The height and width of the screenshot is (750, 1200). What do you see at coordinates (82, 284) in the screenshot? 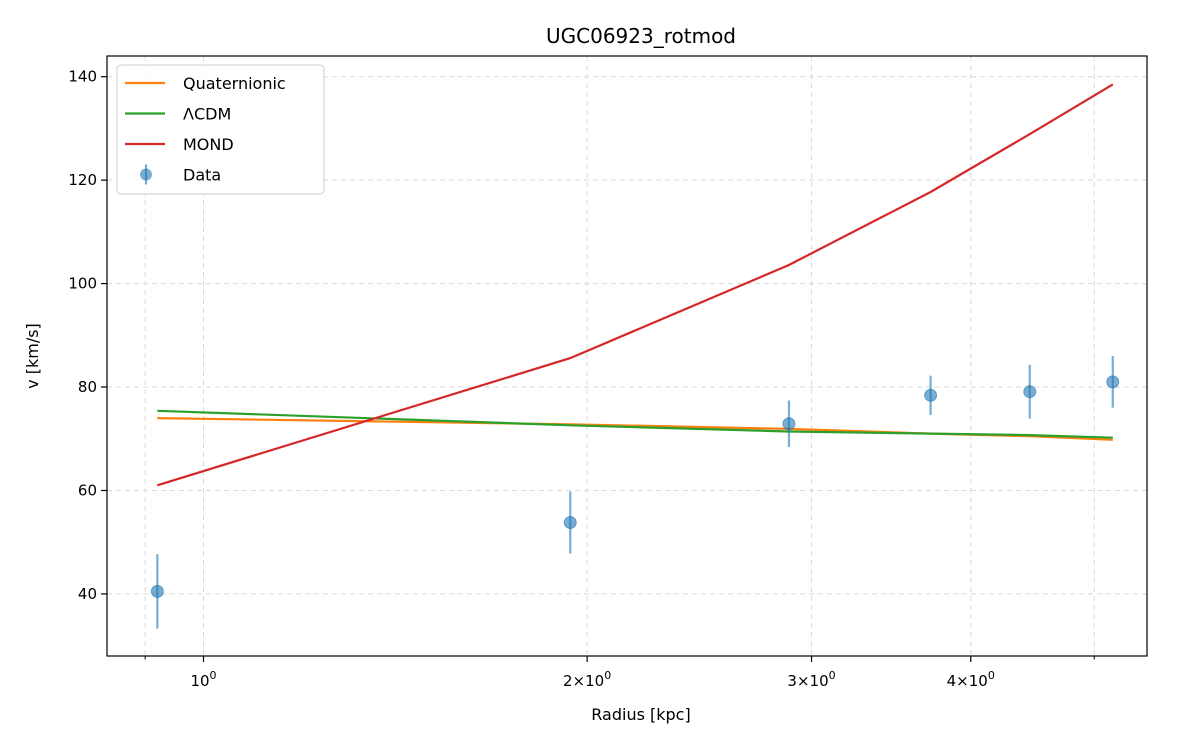
I see `y-tick-label: 100` at bounding box center [82, 284].